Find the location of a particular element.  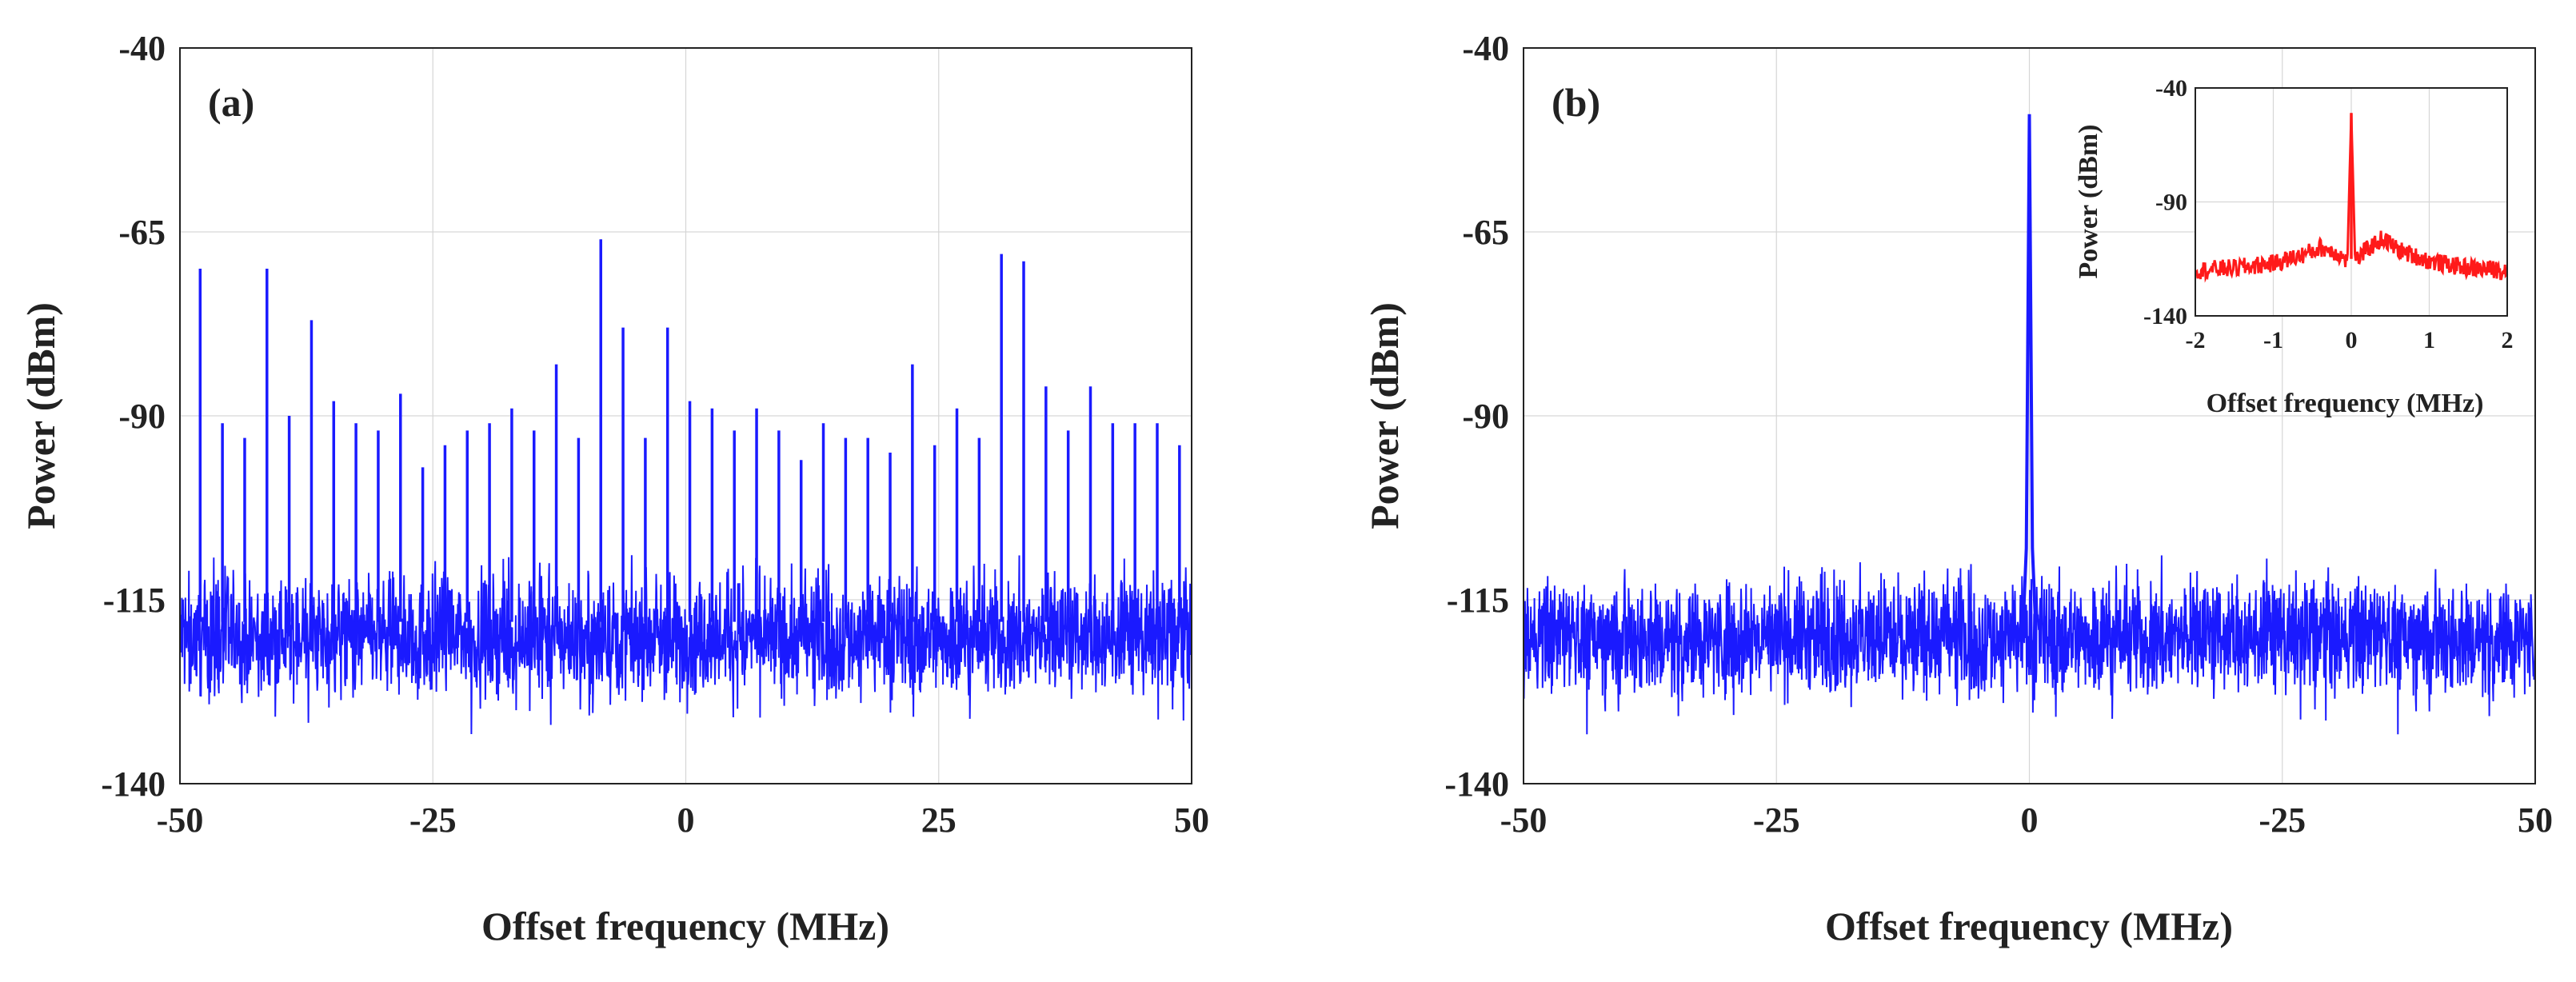

panel-a-xticks: -50 -25 0 25 50 is located at coordinates (683, 820).